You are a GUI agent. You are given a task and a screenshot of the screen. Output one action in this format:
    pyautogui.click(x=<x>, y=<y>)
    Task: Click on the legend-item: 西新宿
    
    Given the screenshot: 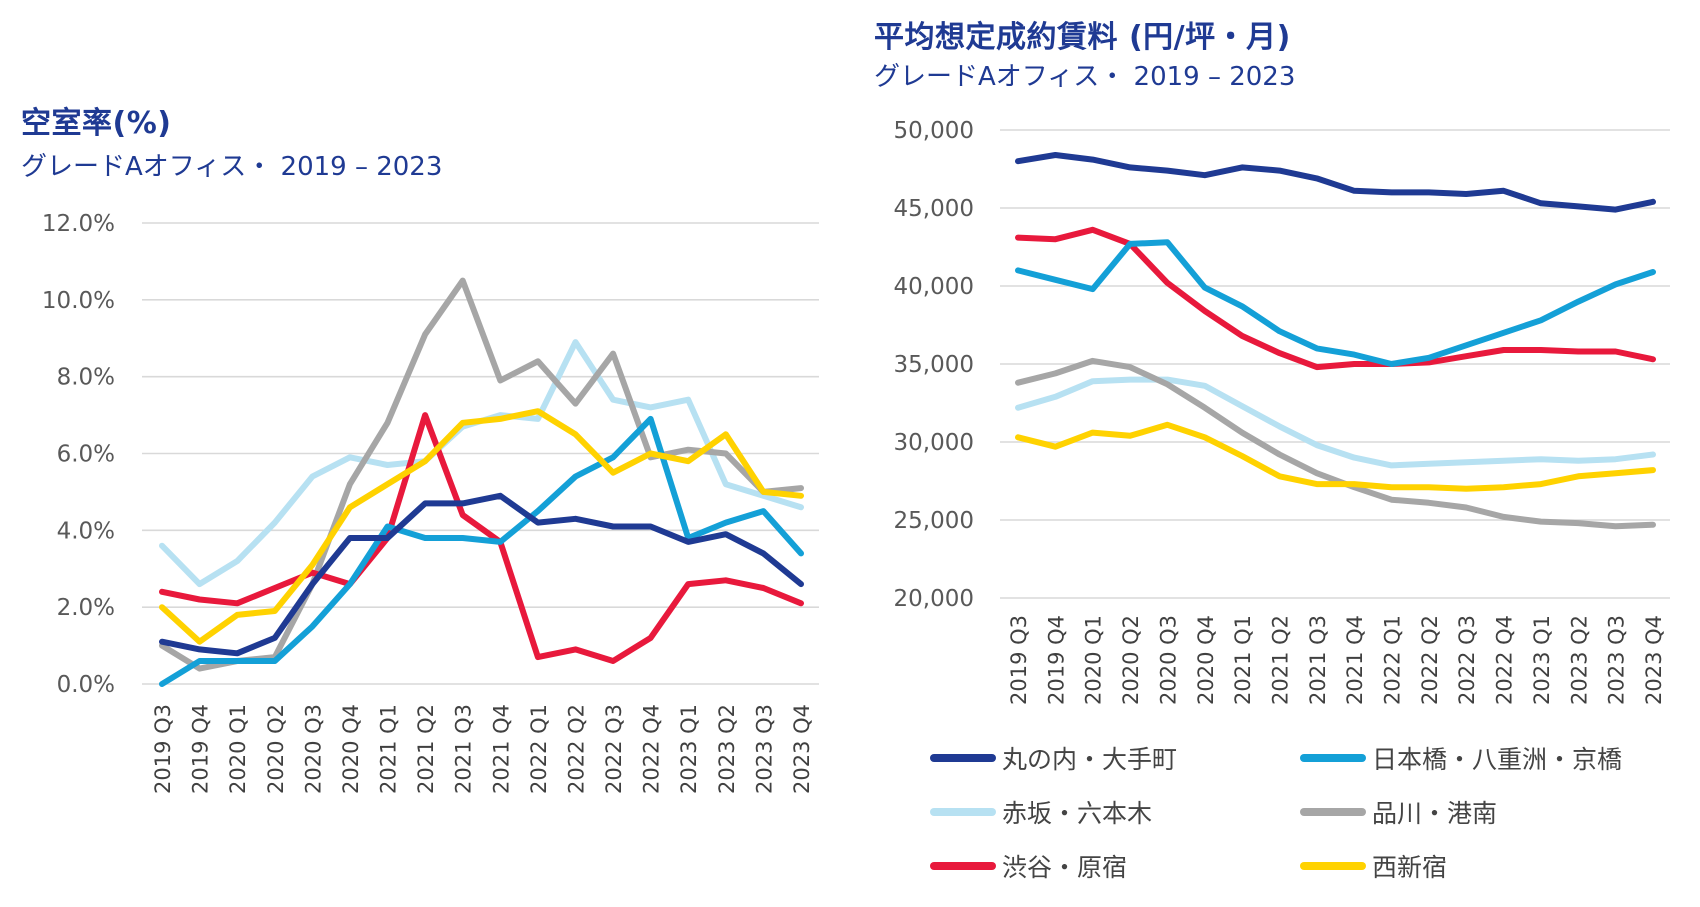 What is the action you would take?
    pyautogui.click(x=1373, y=866)
    